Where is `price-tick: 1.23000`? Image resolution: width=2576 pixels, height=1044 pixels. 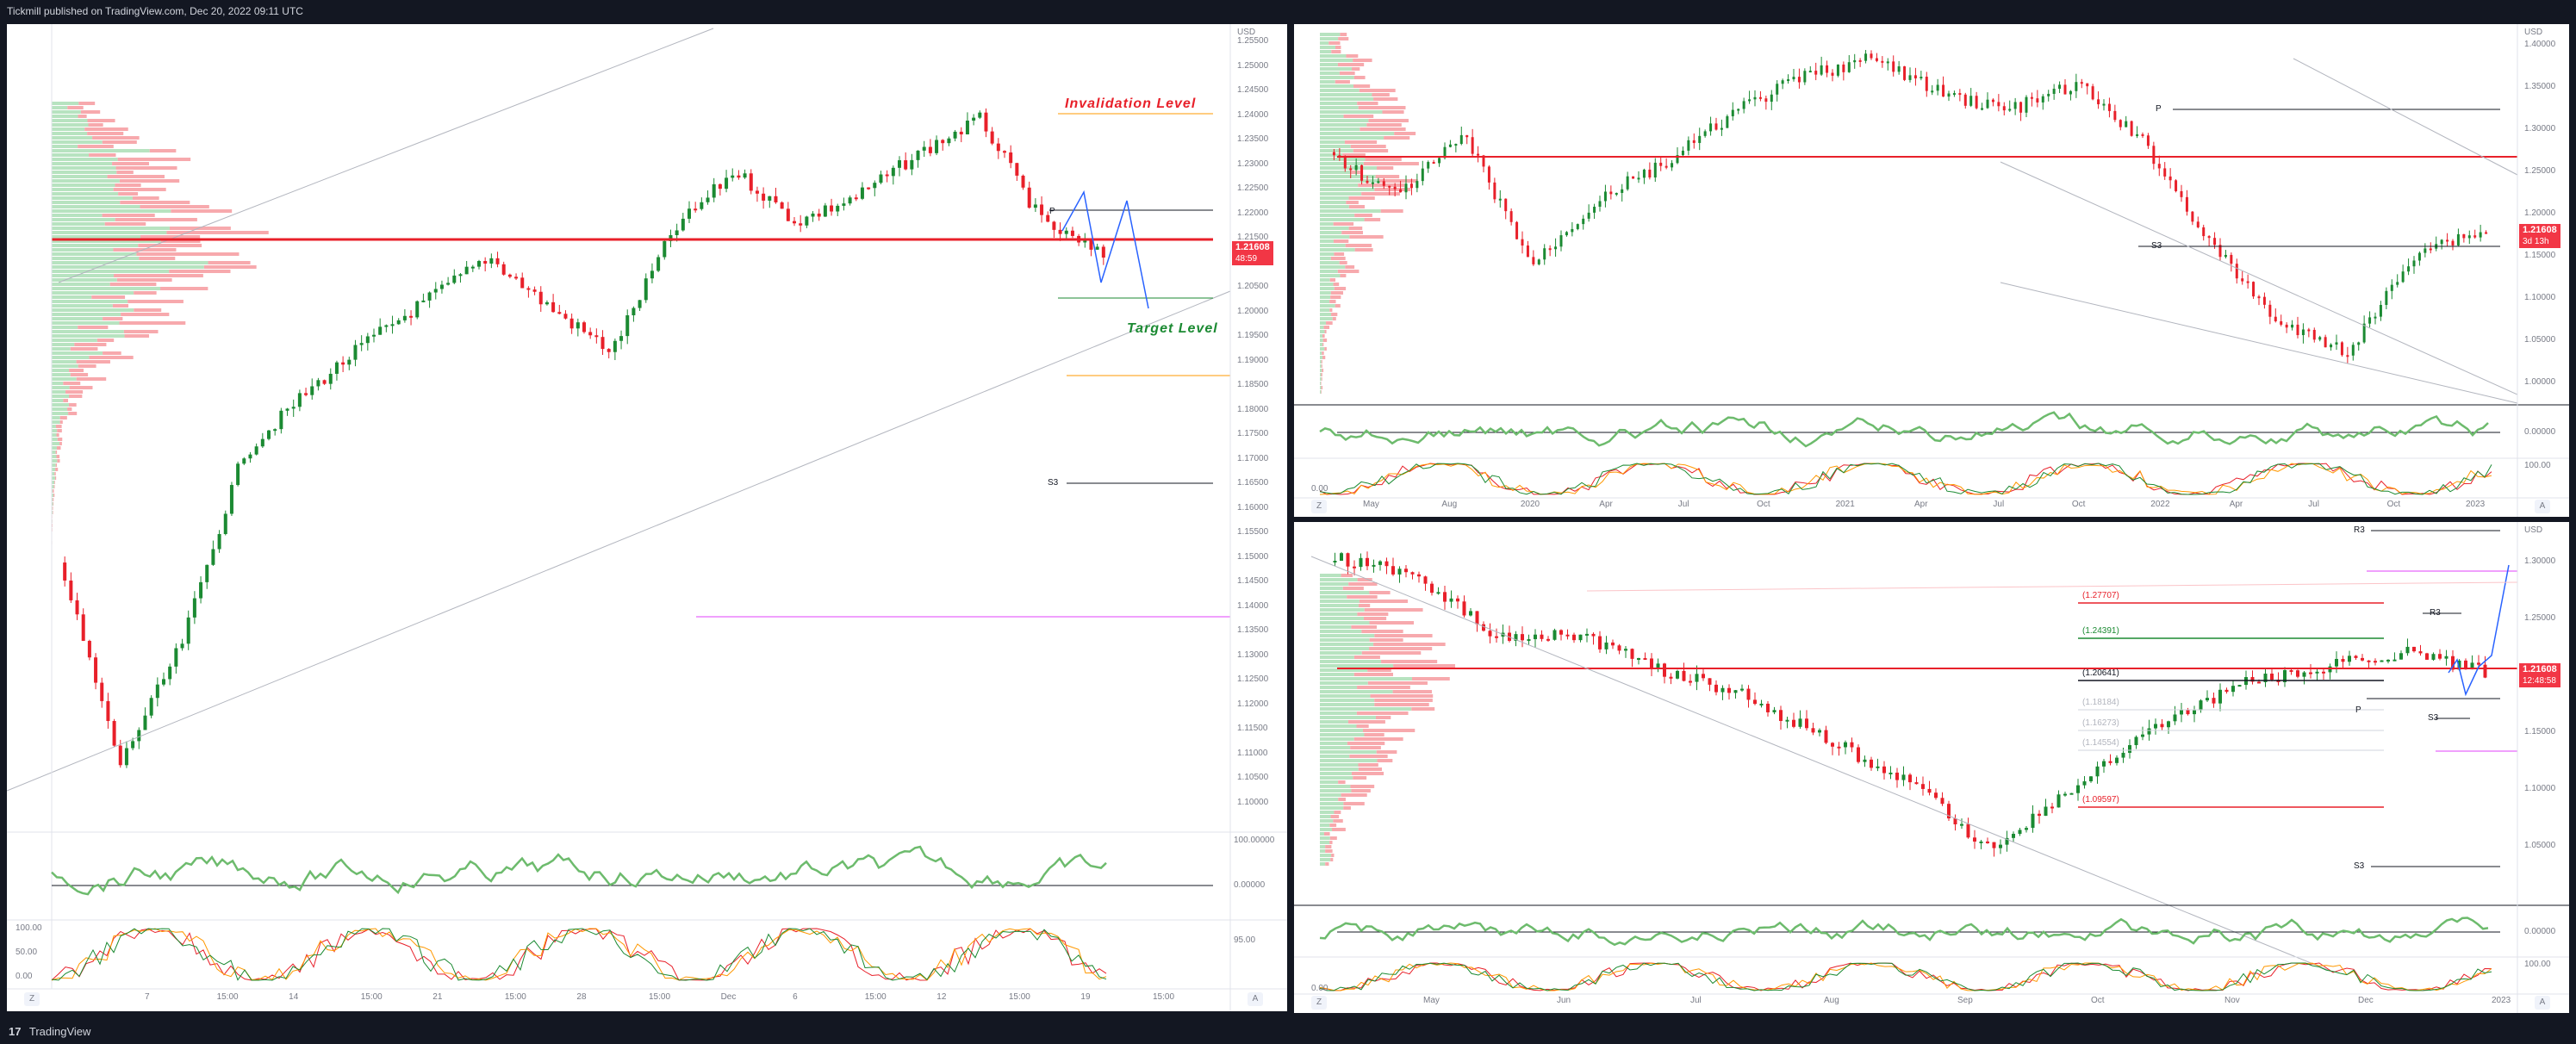 price-tick: 1.23000 is located at coordinates (1253, 163).